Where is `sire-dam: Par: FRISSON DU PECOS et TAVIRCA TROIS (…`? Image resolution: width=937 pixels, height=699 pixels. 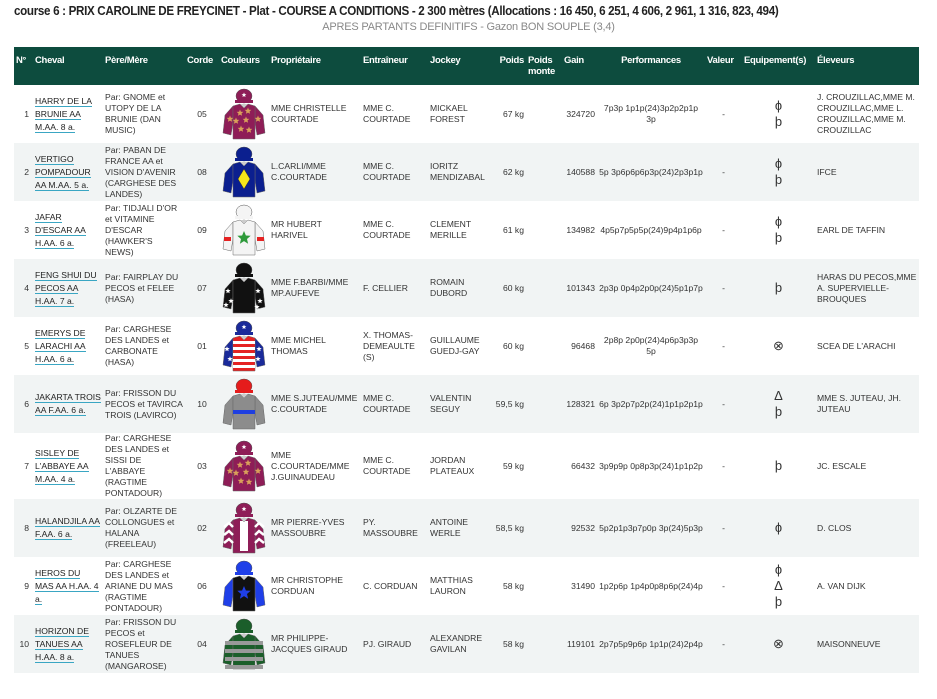 sire-dam: Par: FRISSON DU PECOS et TAVIRCA TROIS (… is located at coordinates (144, 403).